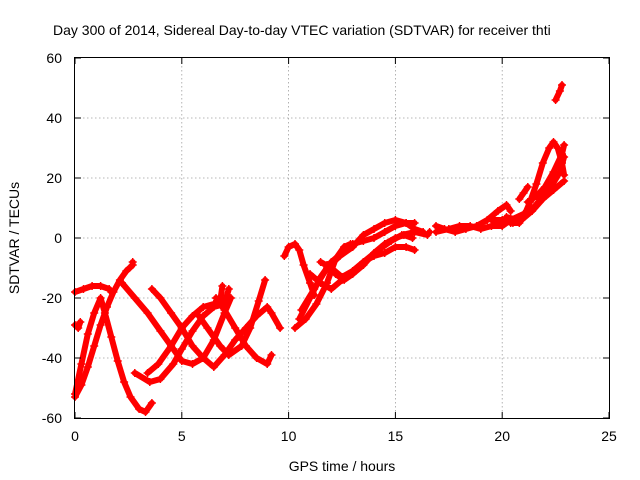 Image resolution: width=640 pixels, height=480 pixels. I want to click on y-axis-title: SDTVAR / TECUs, so click(14, 238).